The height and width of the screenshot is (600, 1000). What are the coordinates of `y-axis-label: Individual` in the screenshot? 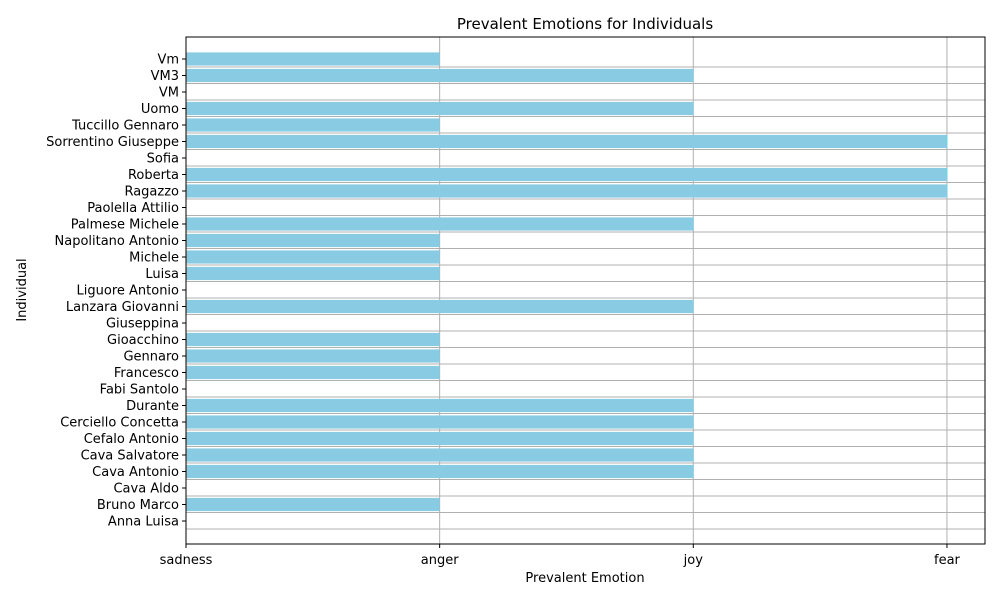 It's located at (22, 289).